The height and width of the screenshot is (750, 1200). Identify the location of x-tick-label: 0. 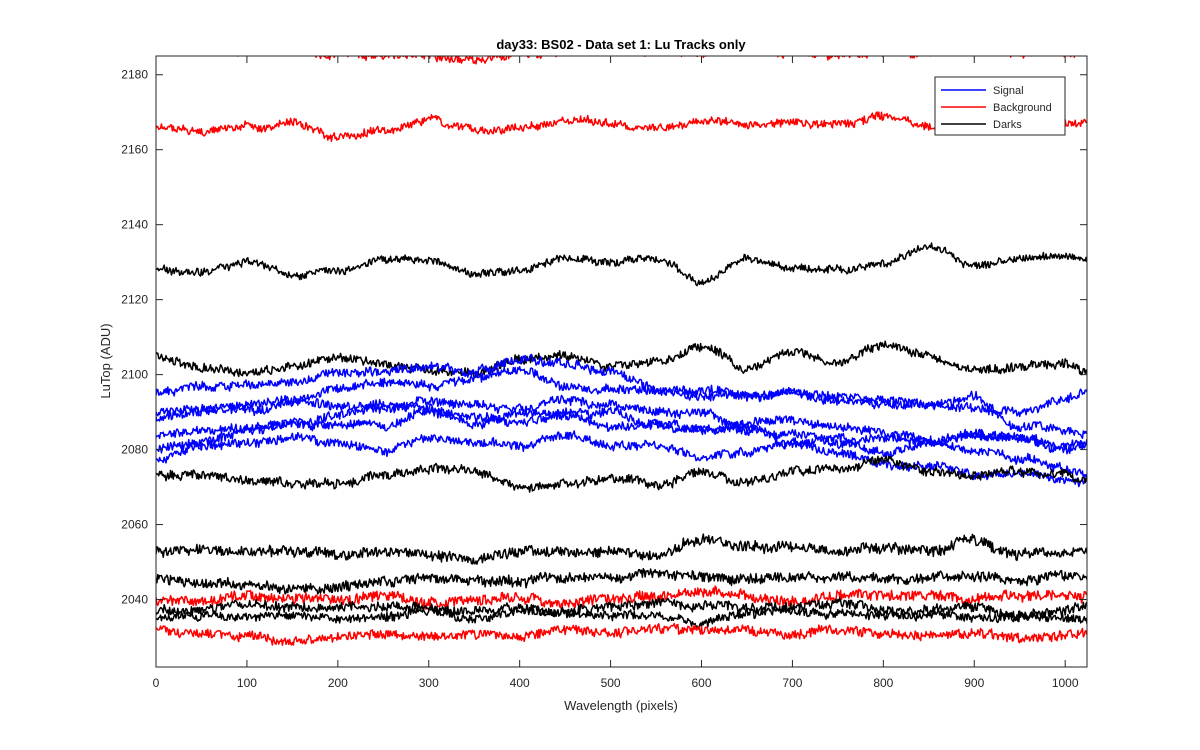
(156, 683).